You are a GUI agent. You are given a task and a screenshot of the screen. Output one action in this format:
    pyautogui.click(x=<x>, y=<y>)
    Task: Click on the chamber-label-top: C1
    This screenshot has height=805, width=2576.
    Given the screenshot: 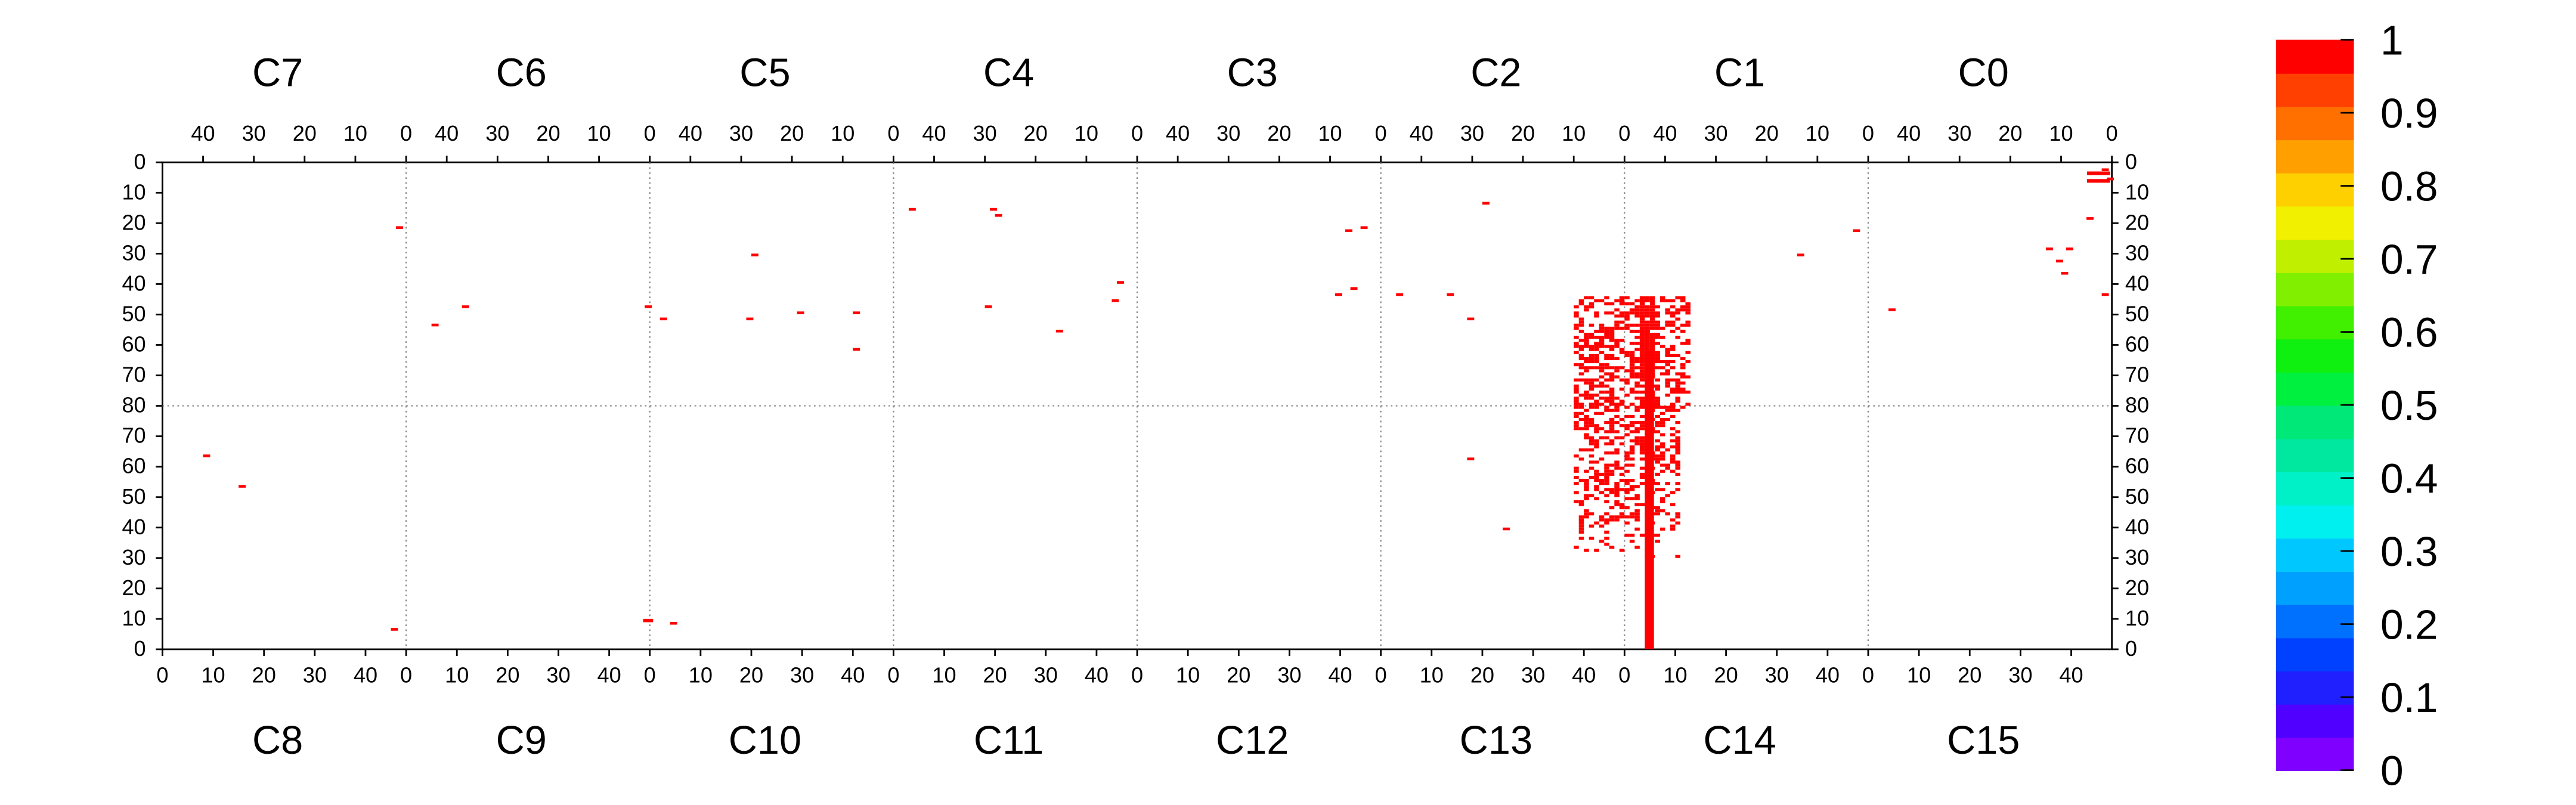 What is the action you would take?
    pyautogui.click(x=1740, y=73)
    